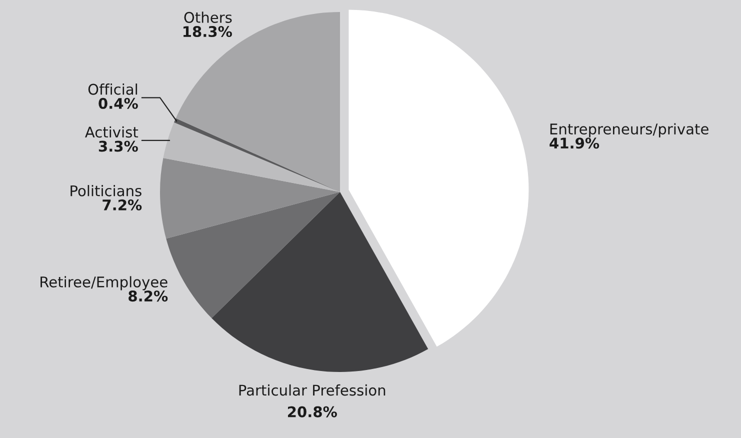 Image resolution: width=741 pixels, height=438 pixels. I want to click on slice-label: Official, so click(113, 89).